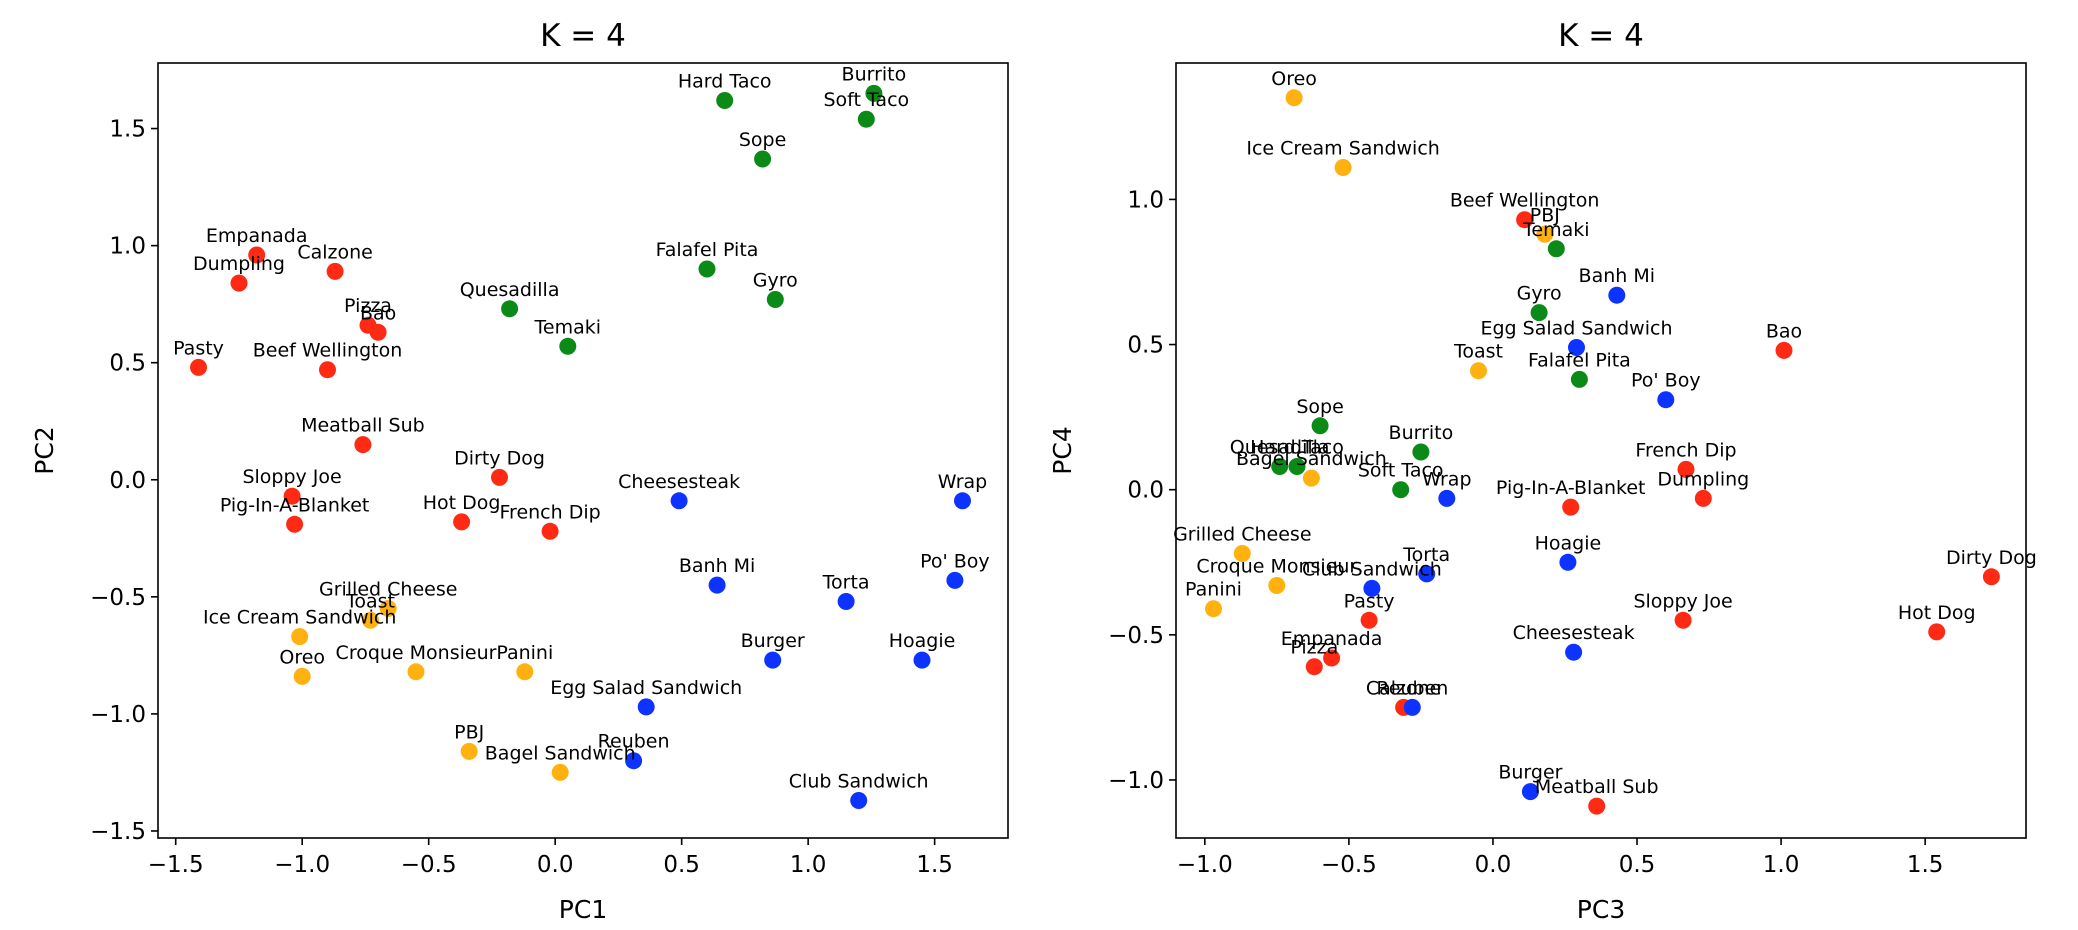 The height and width of the screenshot is (930, 2078). Describe the element at coordinates (416, 653) in the screenshot. I see `point-label: Croque Monsieur` at that location.